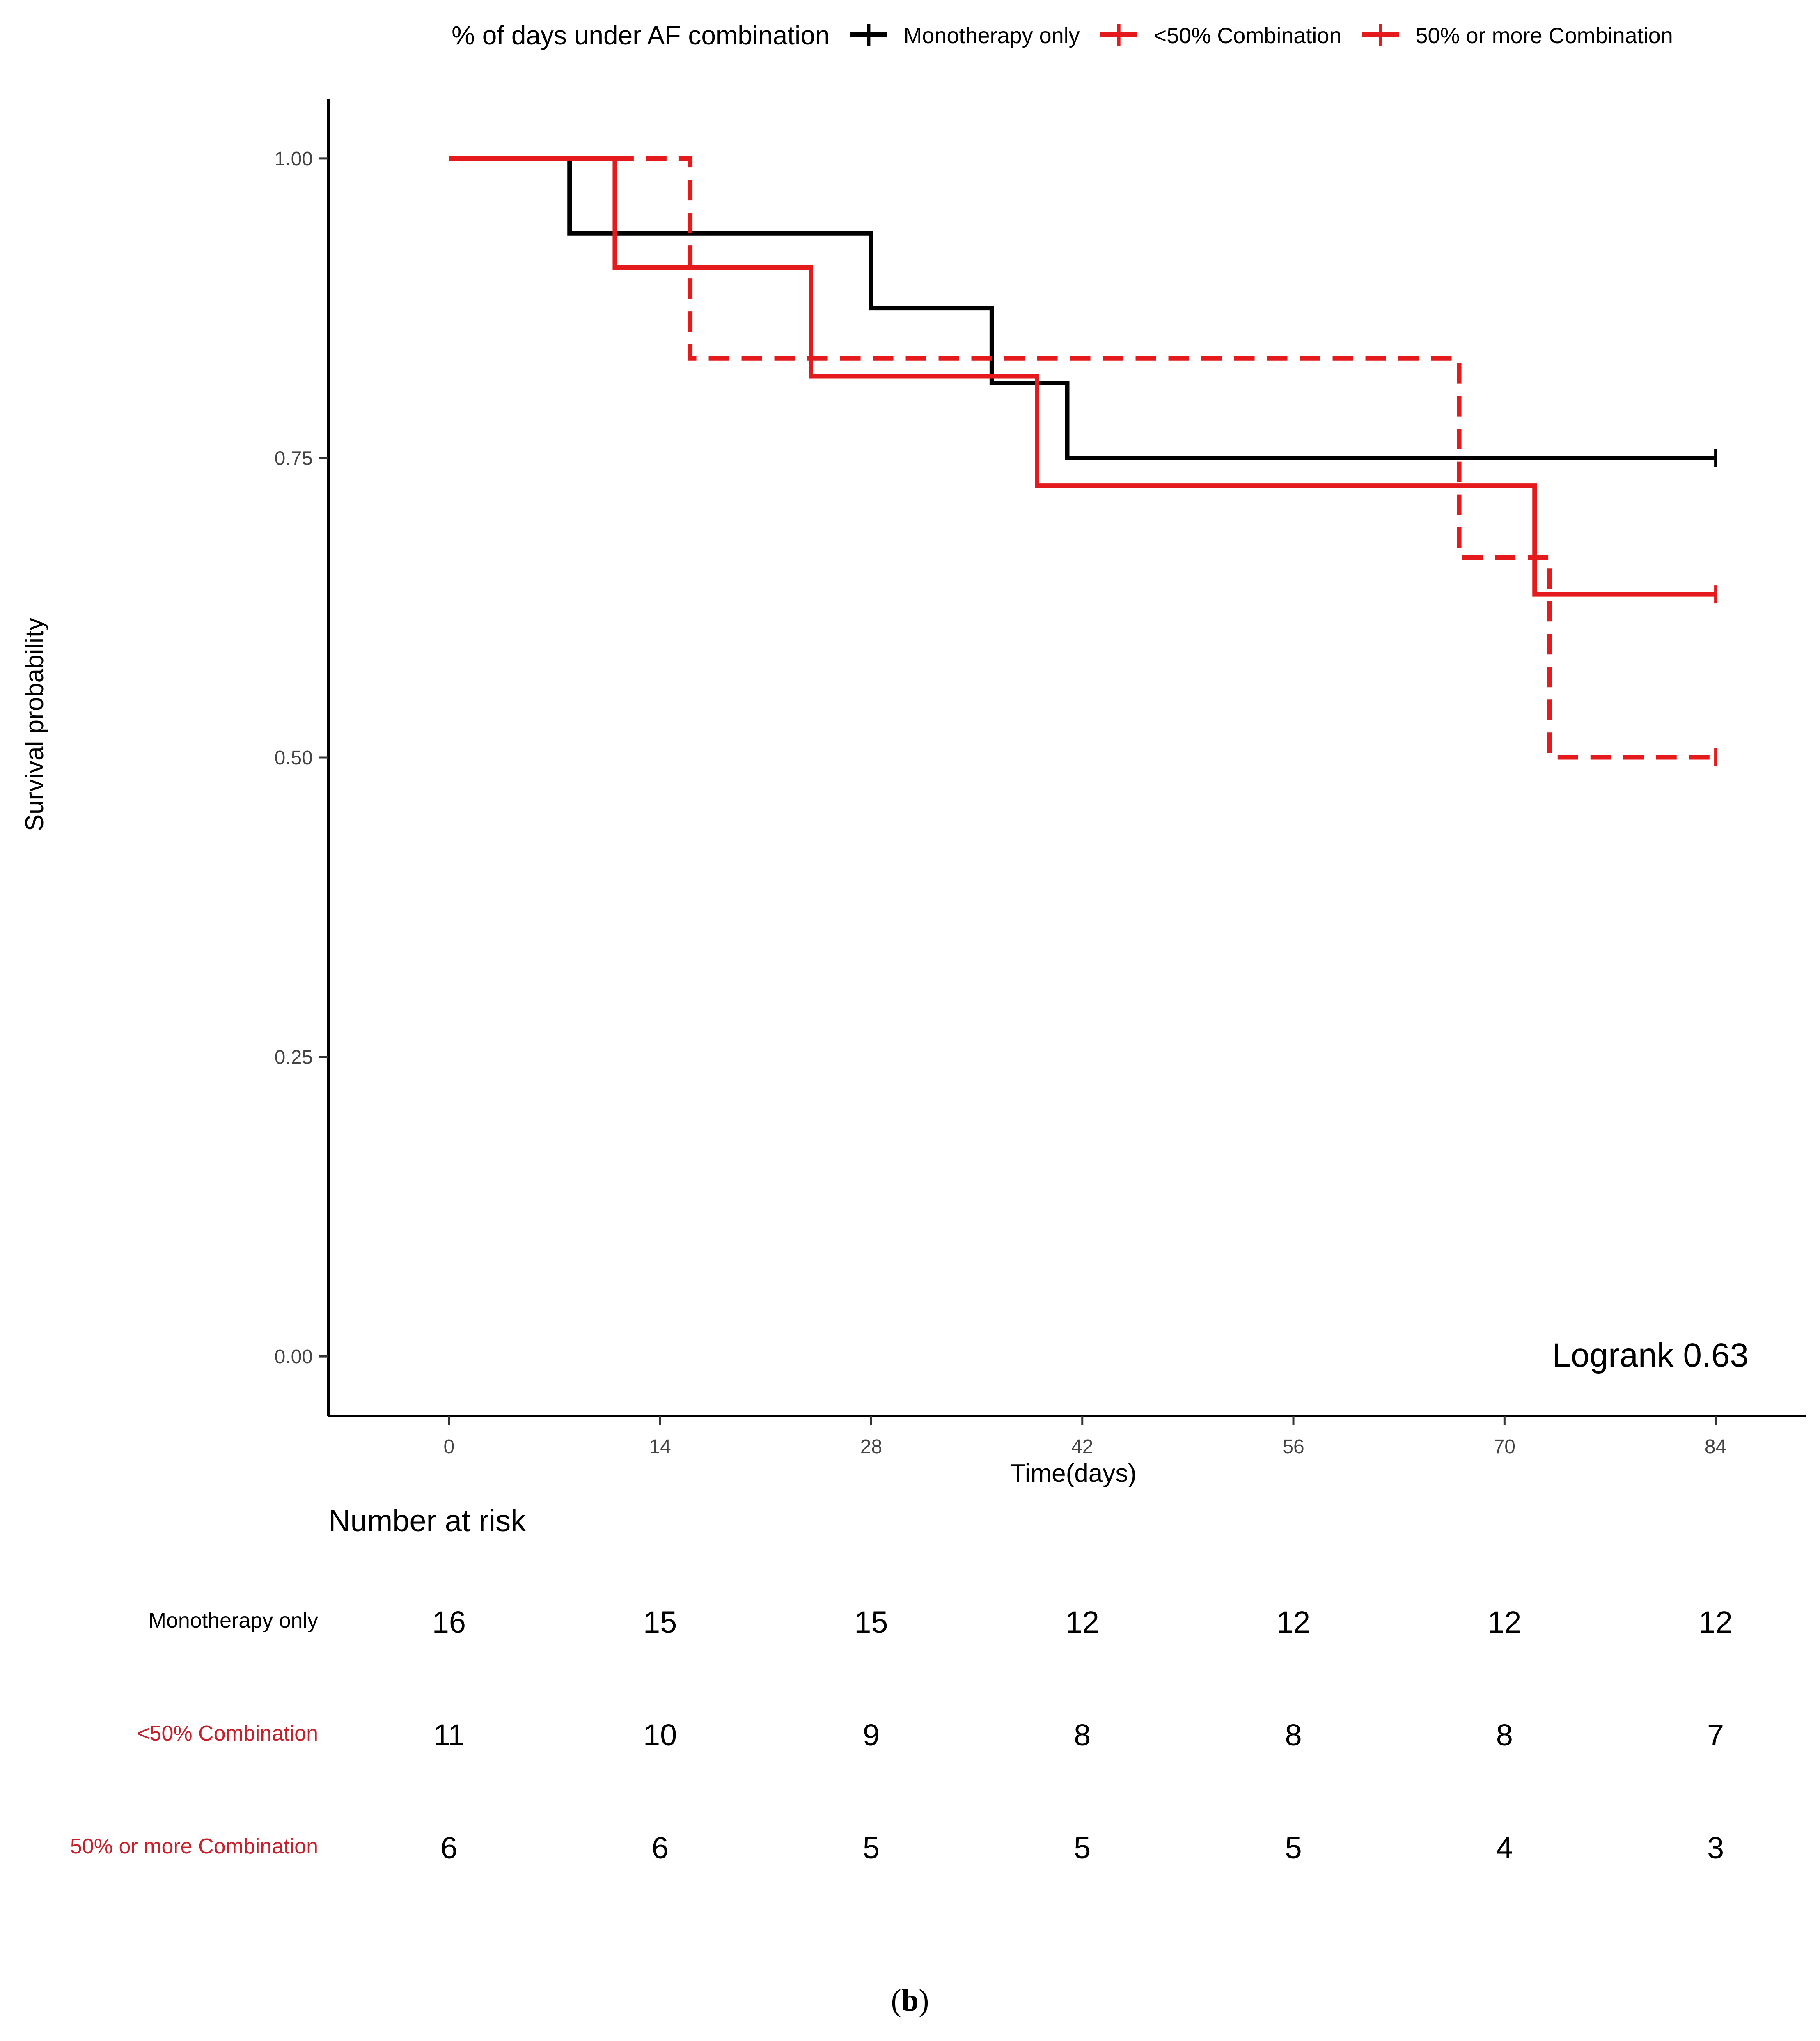 Image resolution: width=1820 pixels, height=2041 pixels. I want to click on risk-count: 4, so click(1504, 1848).